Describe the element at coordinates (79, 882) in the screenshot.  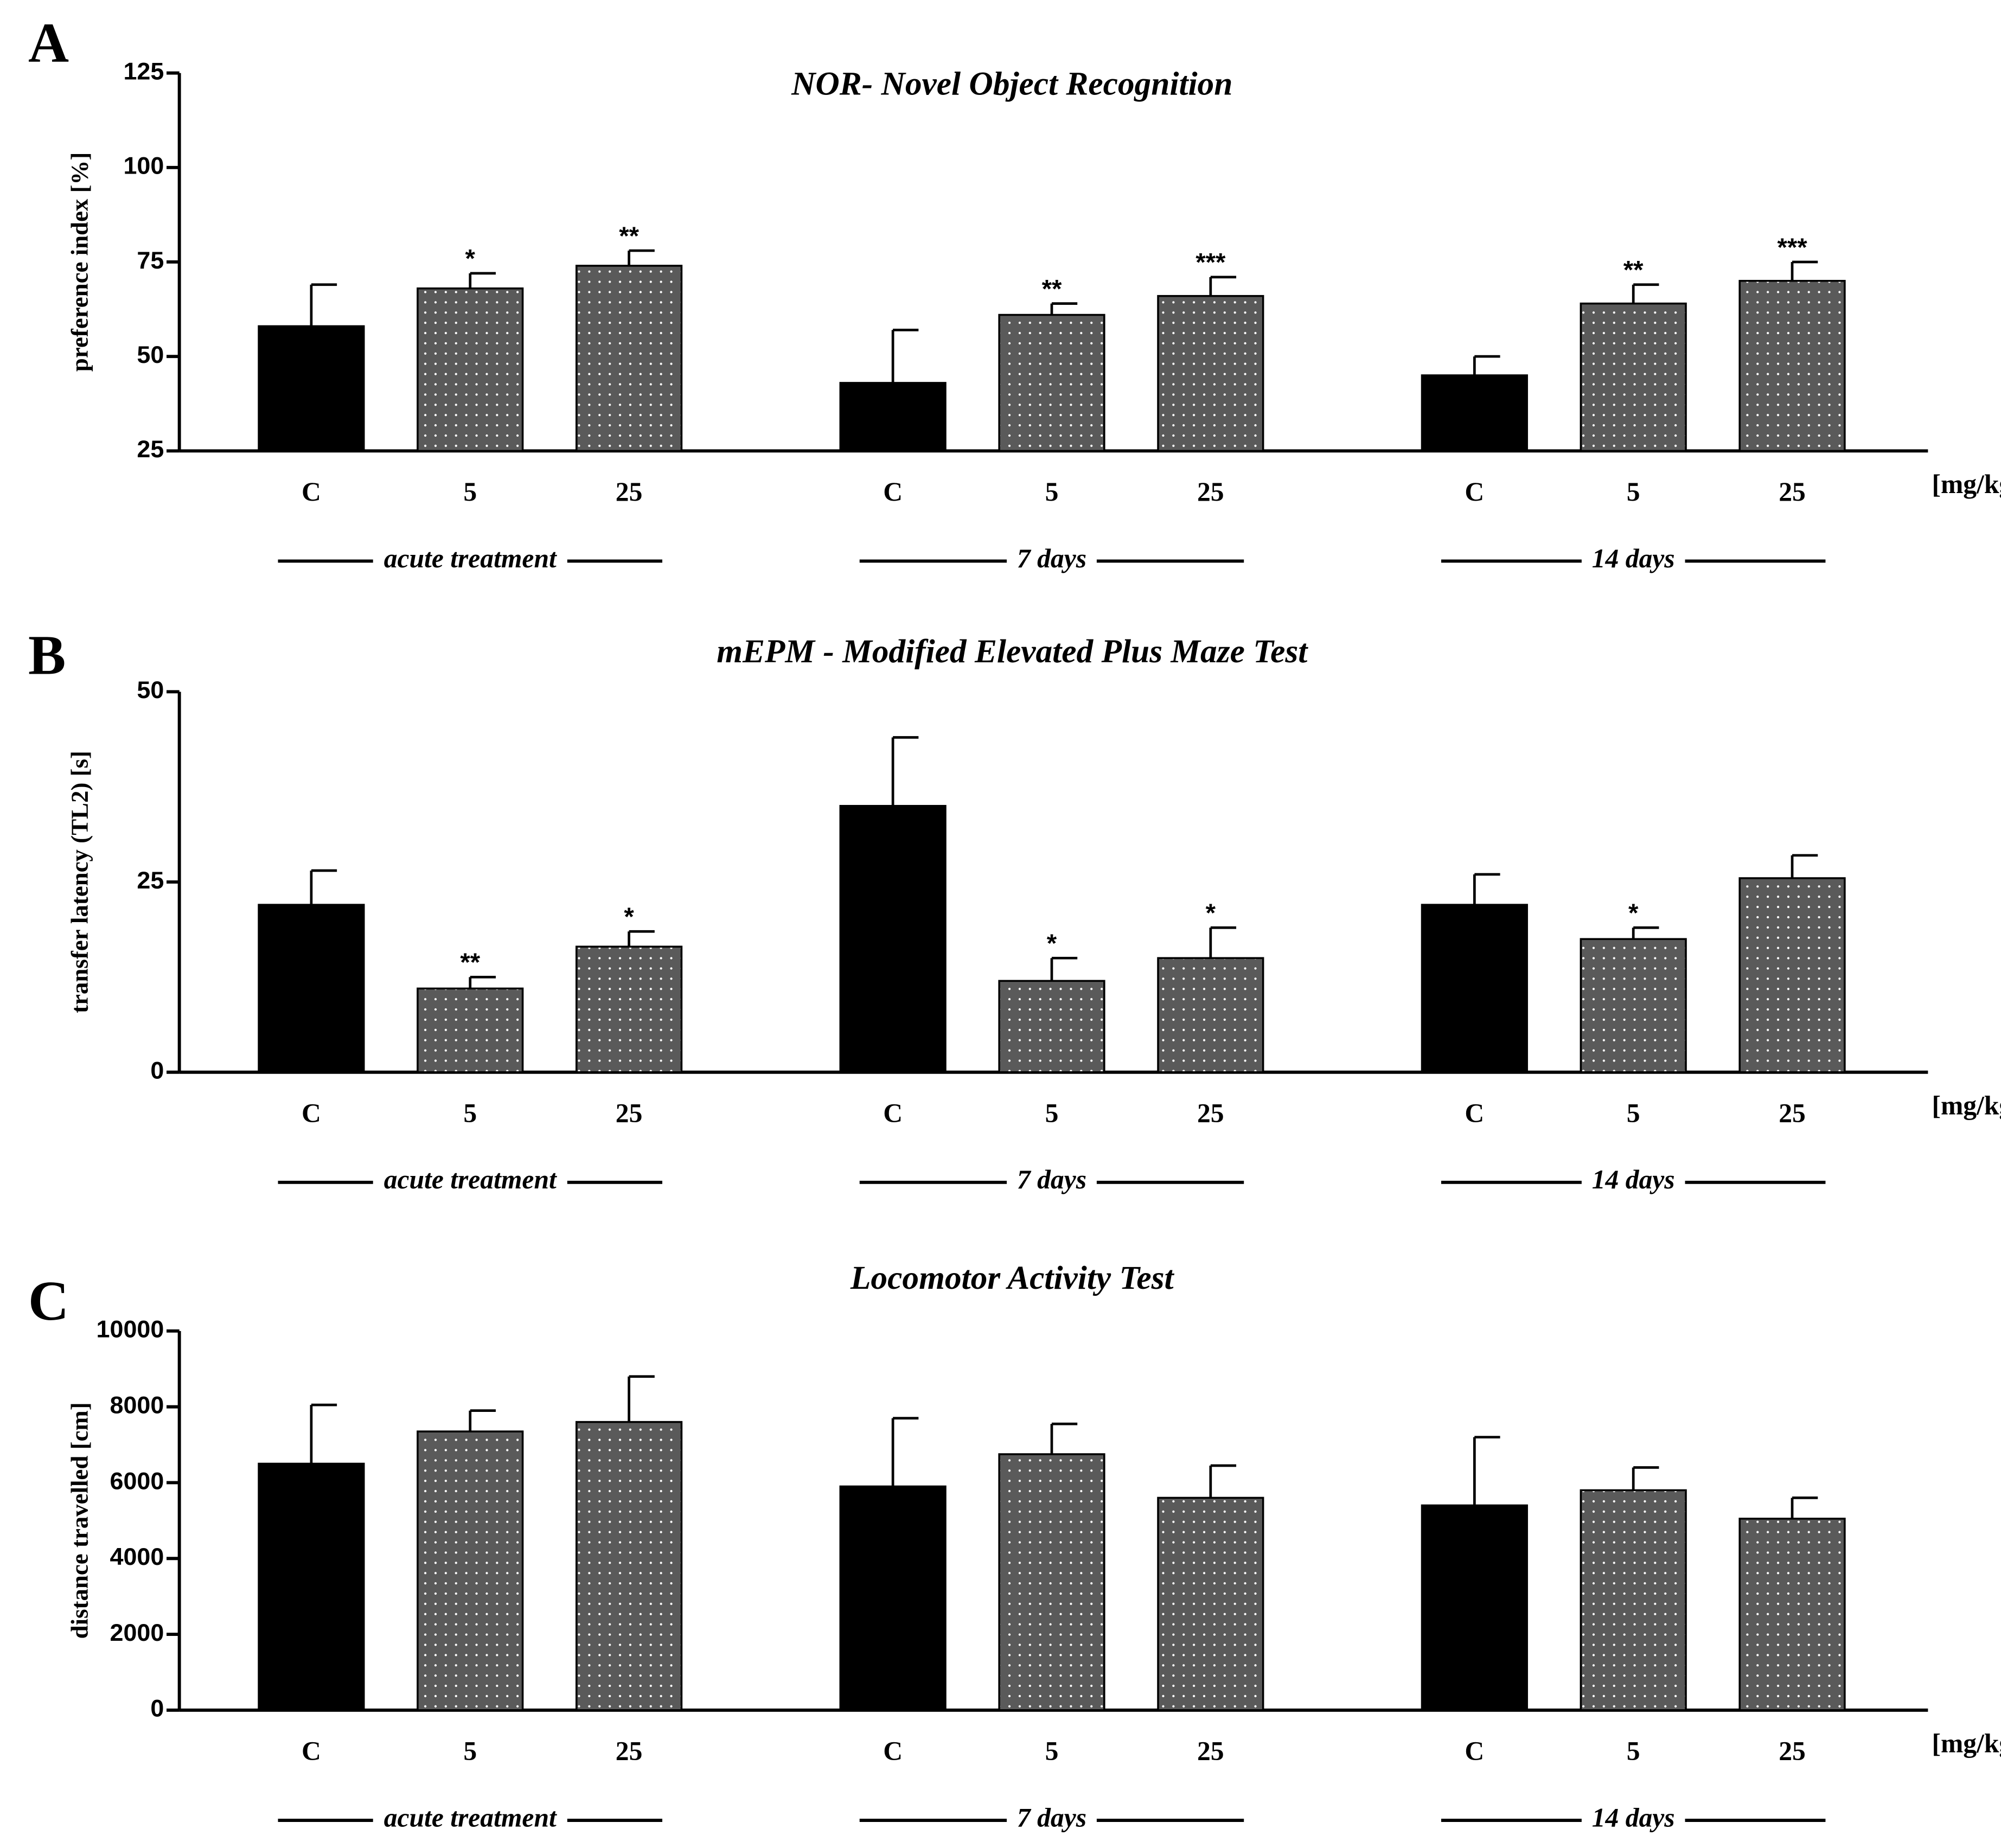
I see `y-axis-label: transfer latency (TL2) [s]` at that location.